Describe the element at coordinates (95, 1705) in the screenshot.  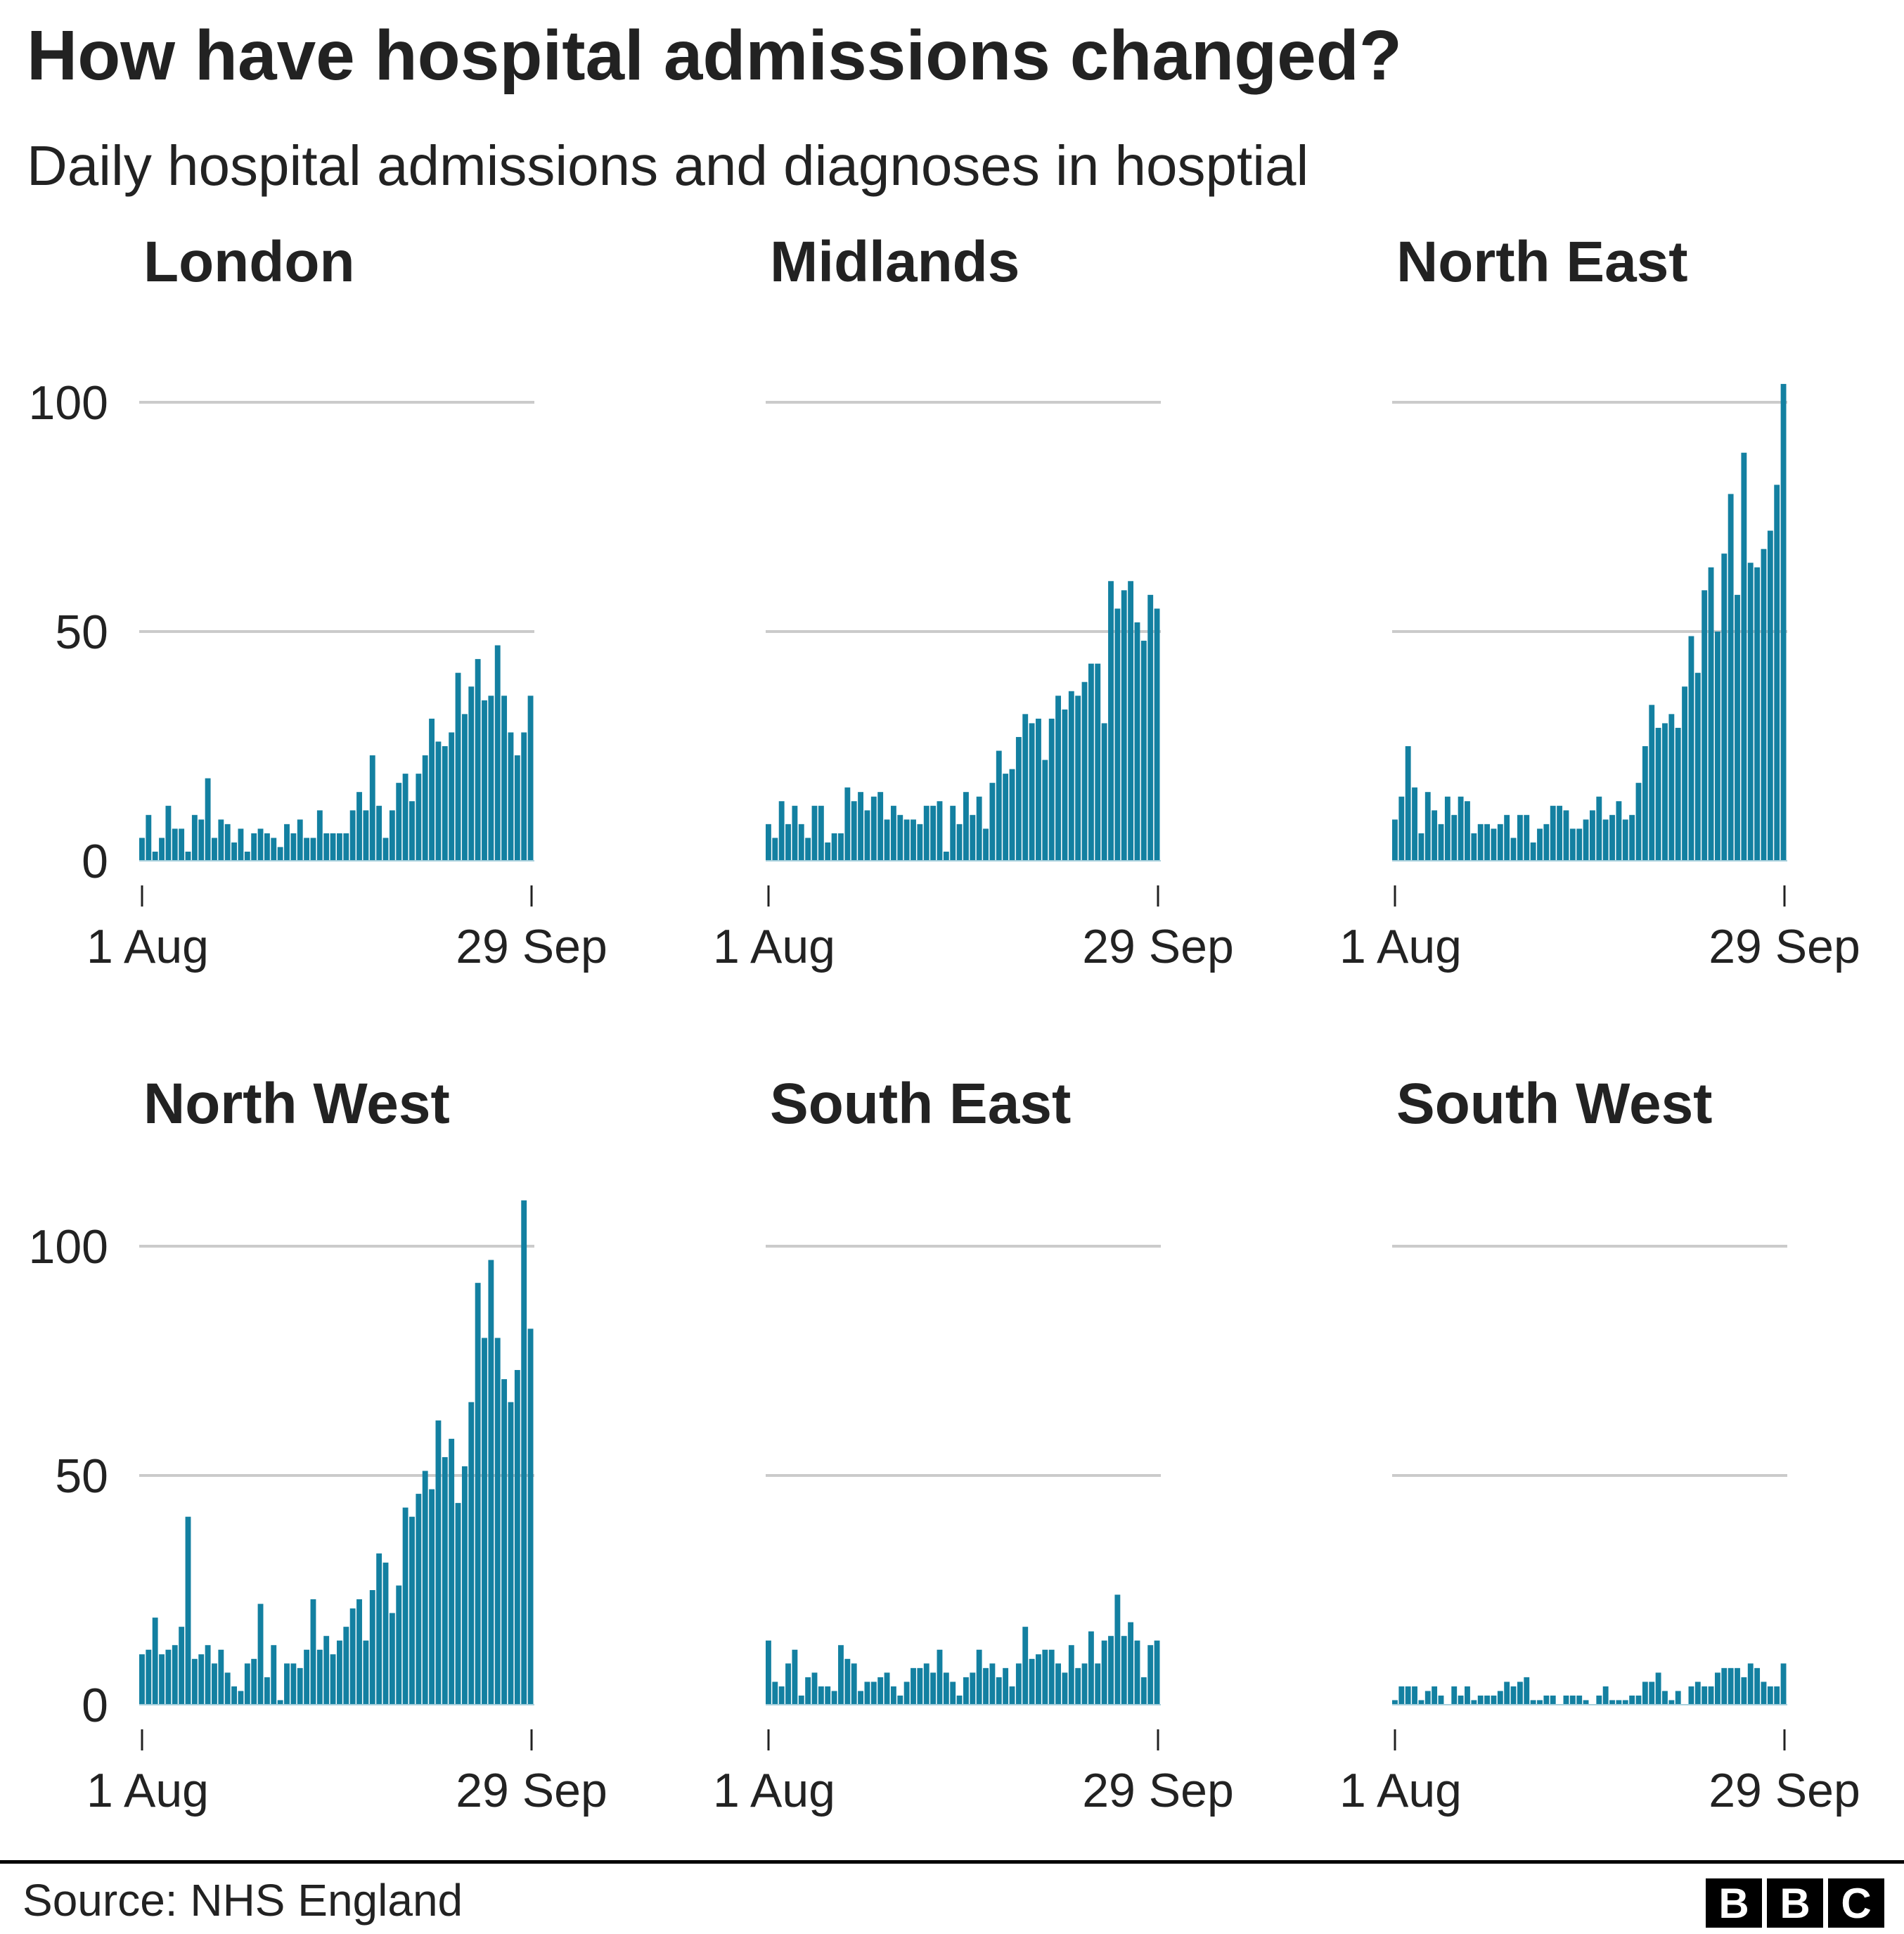
I see `y-tick-label: 0` at that location.